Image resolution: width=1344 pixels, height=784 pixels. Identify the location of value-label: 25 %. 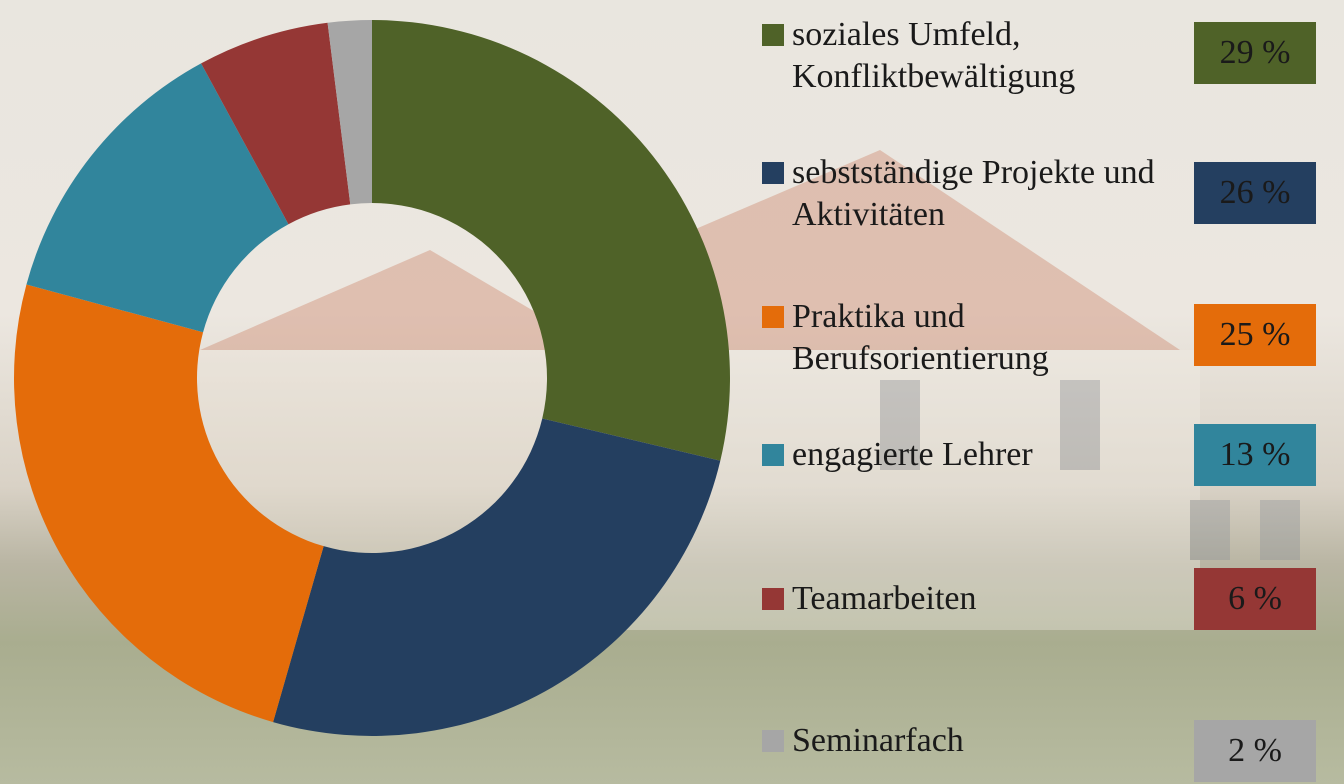
(1255, 335).